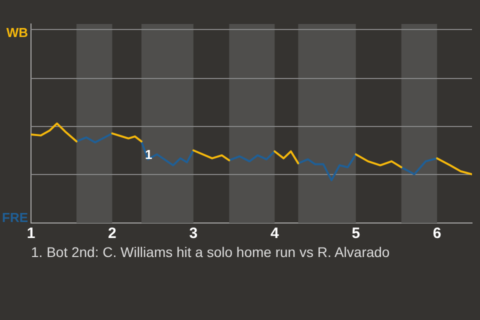 This screenshot has width=480, height=320. What do you see at coordinates (211, 252) in the screenshot?
I see `text: 1. Bot 2nd: C. Williams hit a solo home run vs R. Alvarado` at bounding box center [211, 252].